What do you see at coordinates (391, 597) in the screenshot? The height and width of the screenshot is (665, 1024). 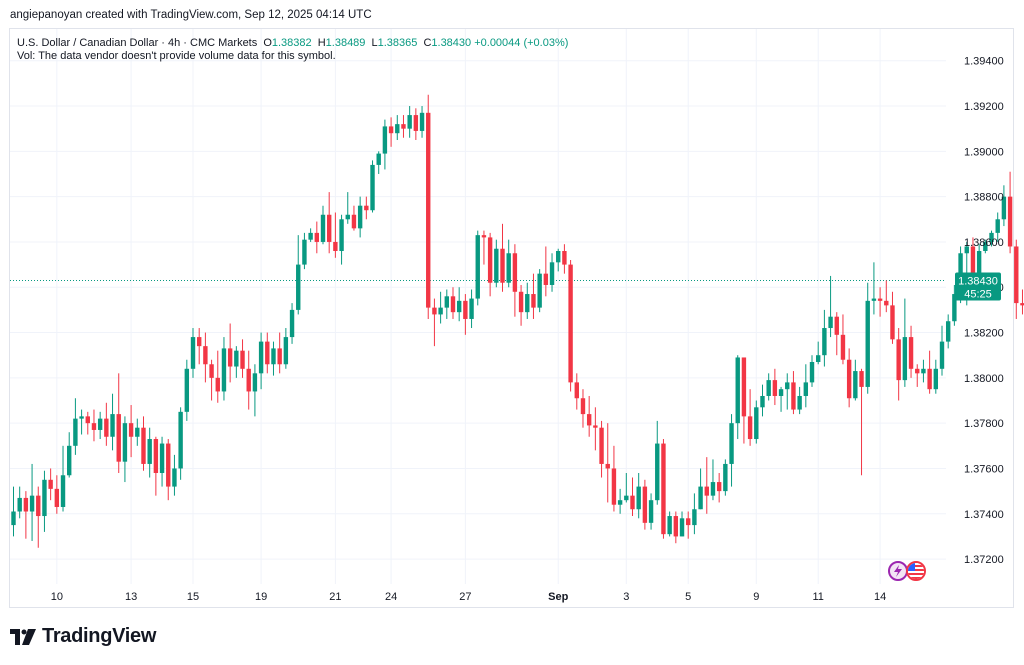 I see `time-tick-label: 24` at bounding box center [391, 597].